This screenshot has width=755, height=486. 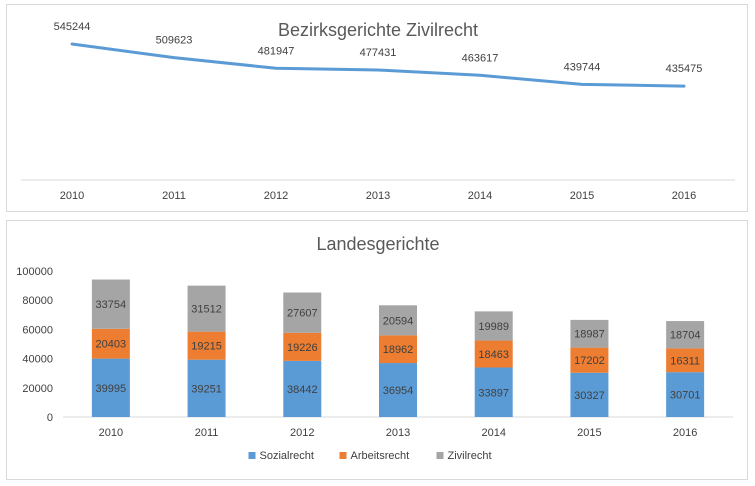 What do you see at coordinates (582, 67) in the screenshot?
I see `data-label: 439744` at bounding box center [582, 67].